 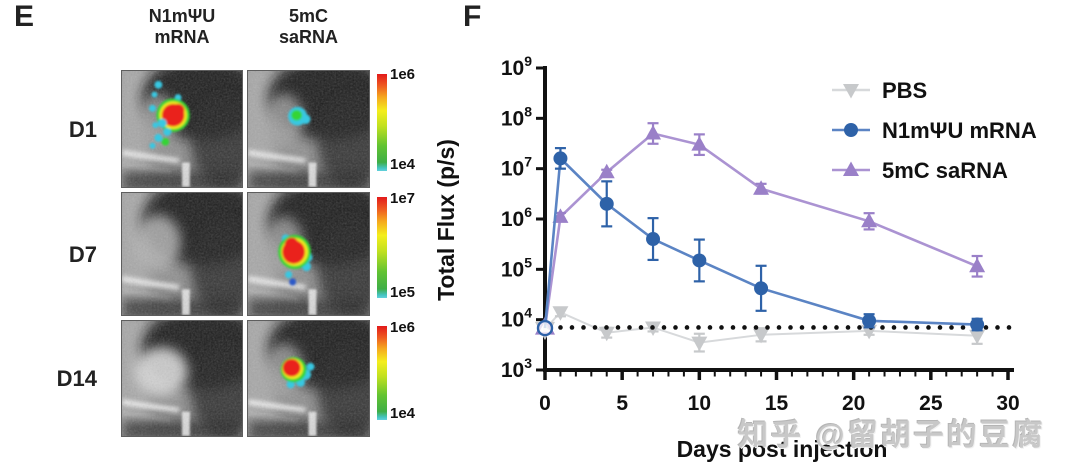 I want to click on column-header-sarna-line1: 5mC, so click(x=308, y=16).